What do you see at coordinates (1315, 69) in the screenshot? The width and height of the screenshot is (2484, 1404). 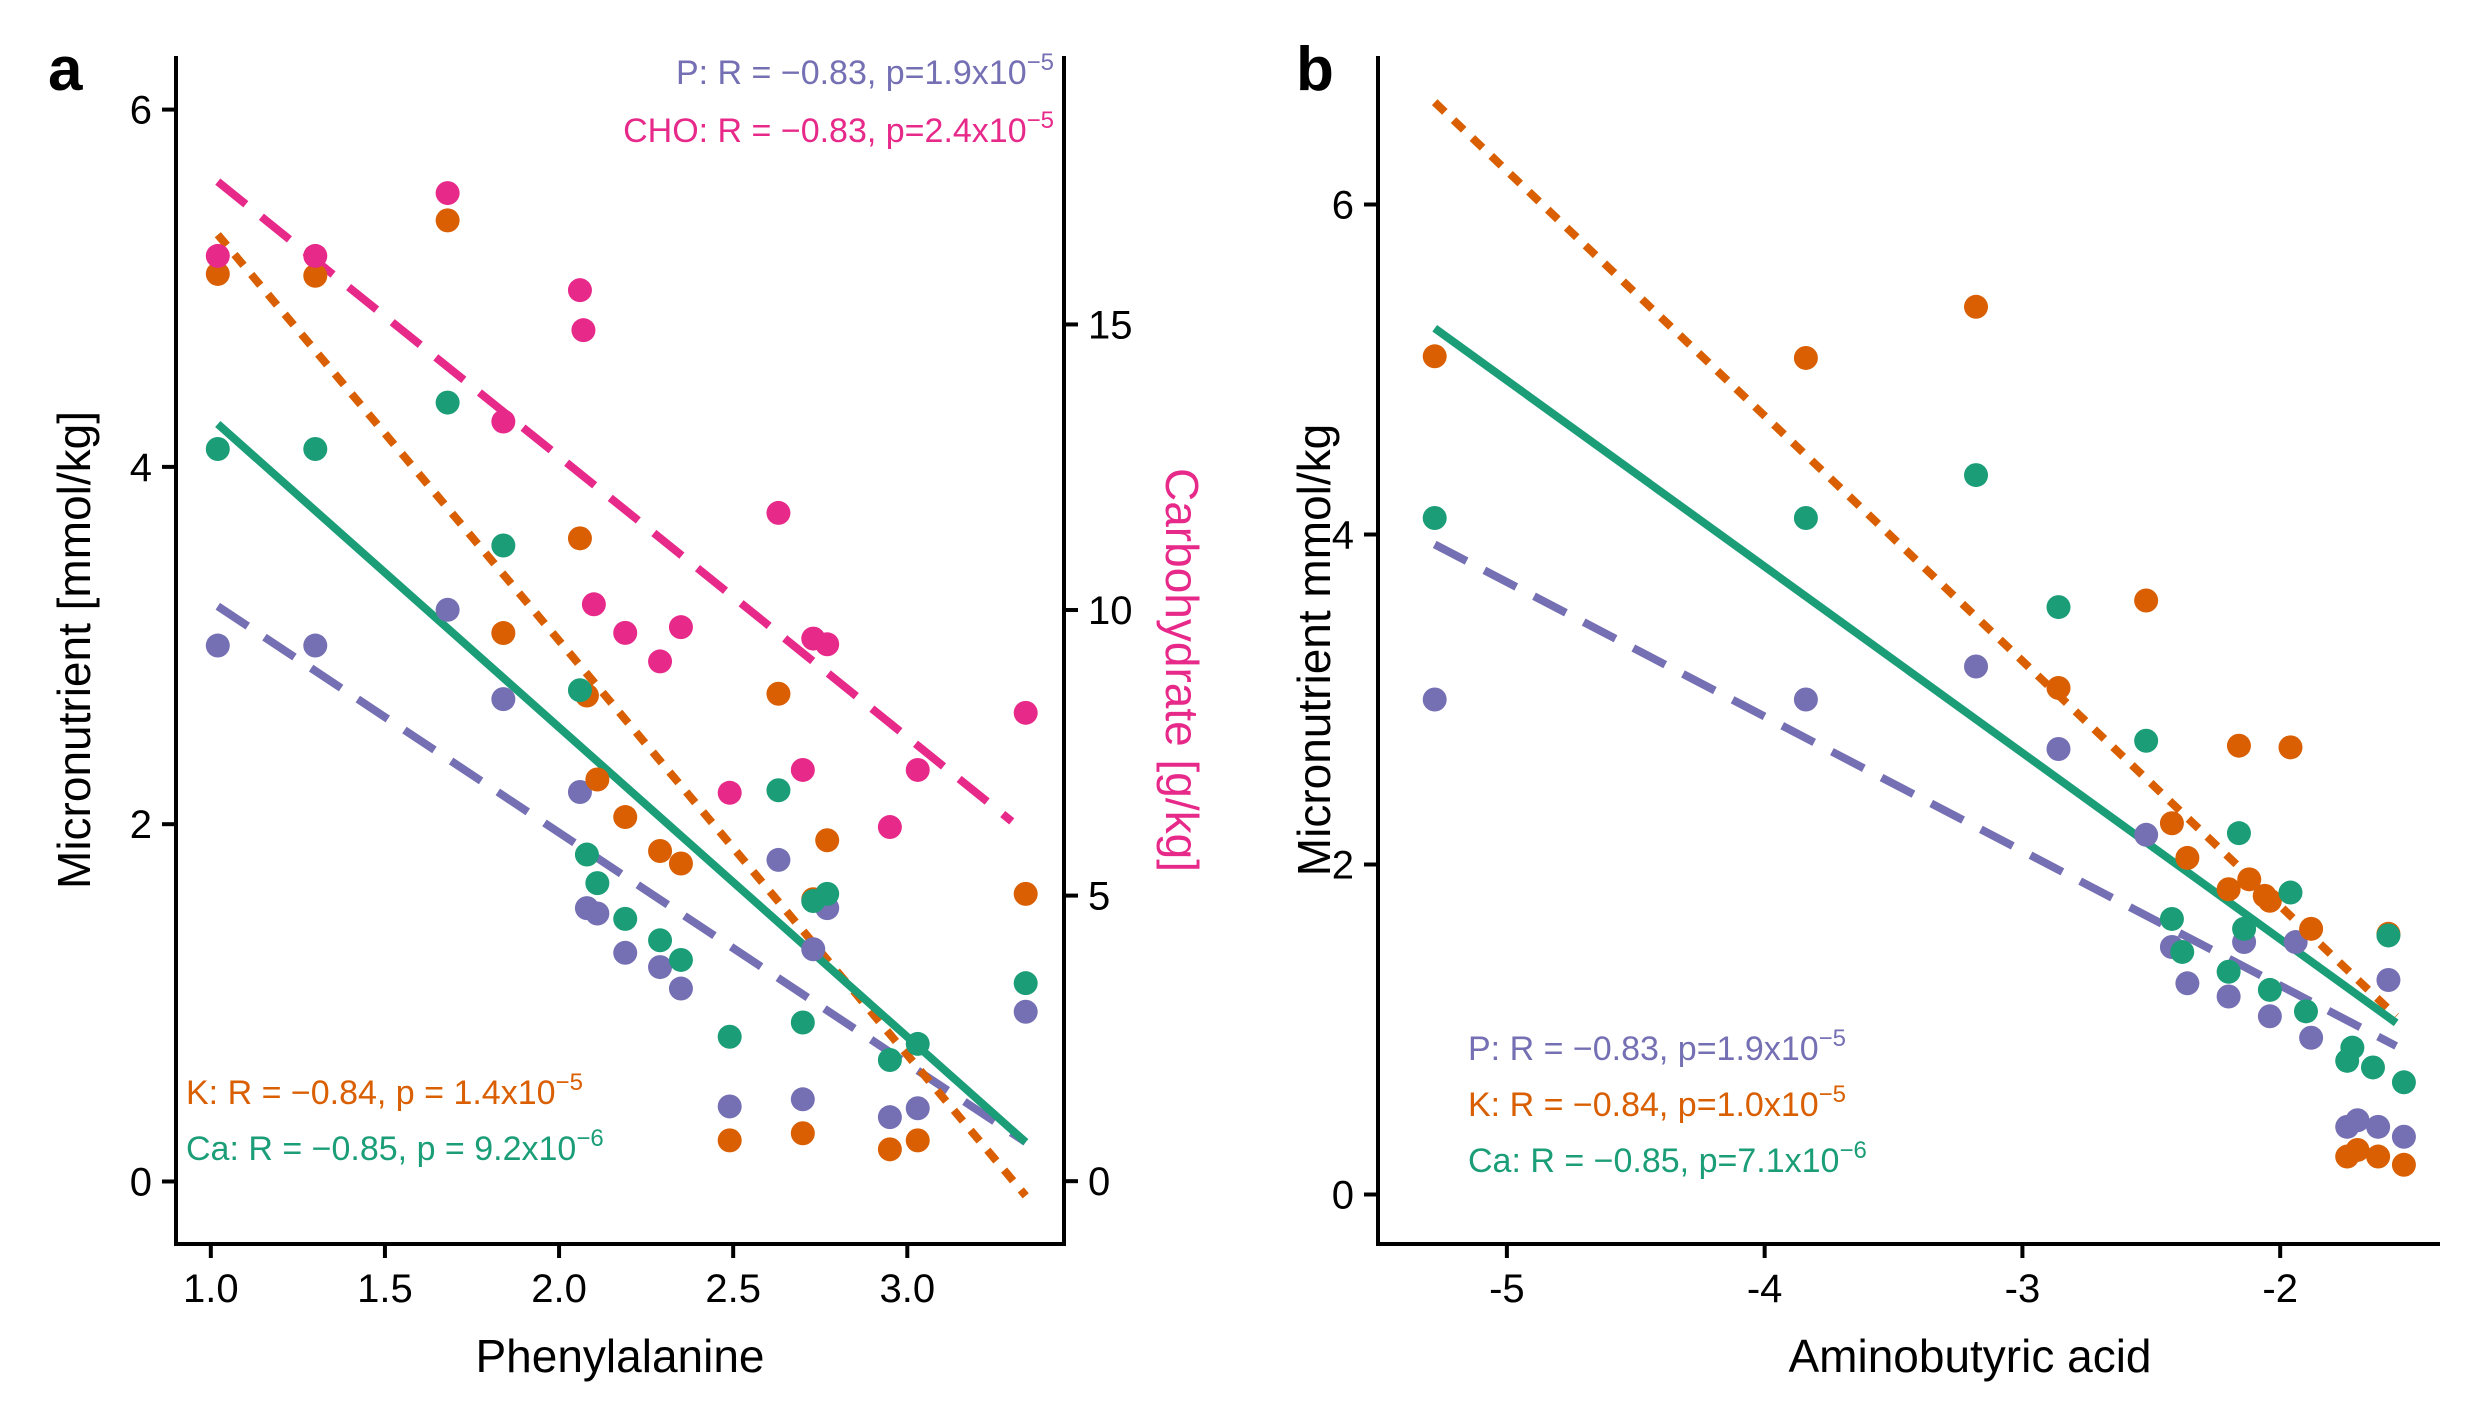 I see `panel-b-label: b` at bounding box center [1315, 69].